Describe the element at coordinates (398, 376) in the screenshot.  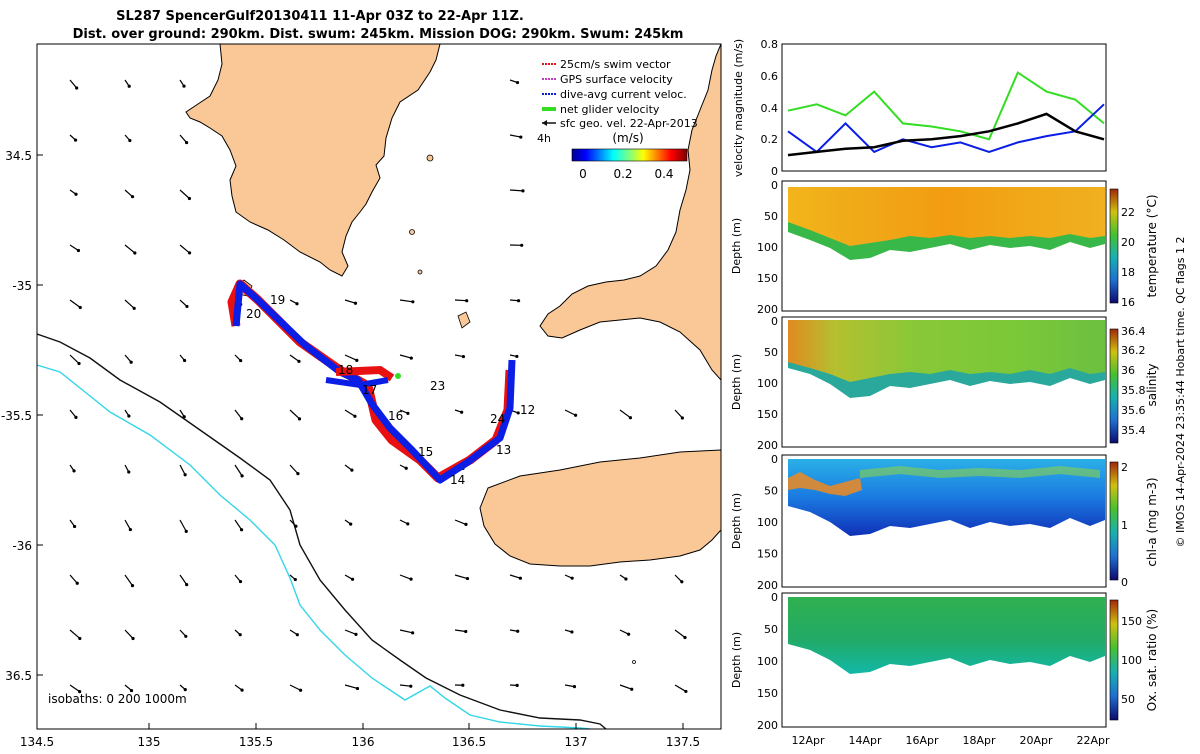
I see `track-end-marker` at that location.